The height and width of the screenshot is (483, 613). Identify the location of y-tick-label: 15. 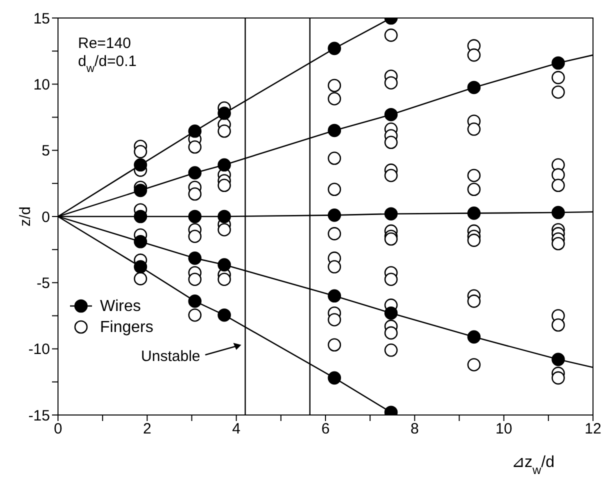
(41, 19).